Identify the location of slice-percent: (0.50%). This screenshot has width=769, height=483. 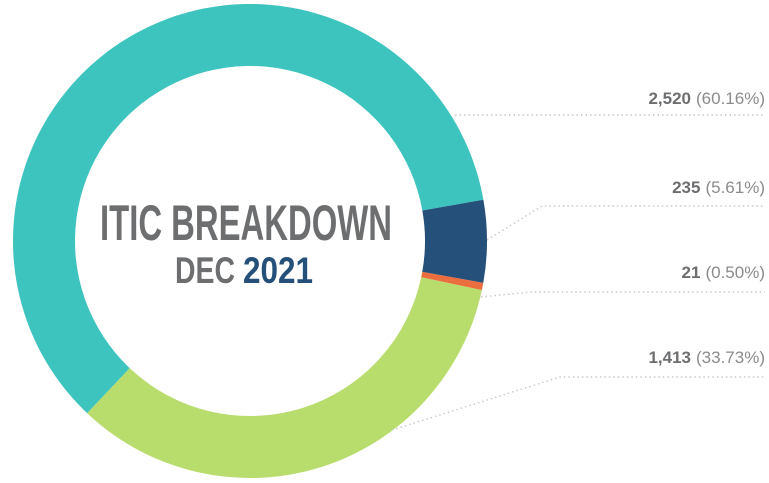
(735, 272).